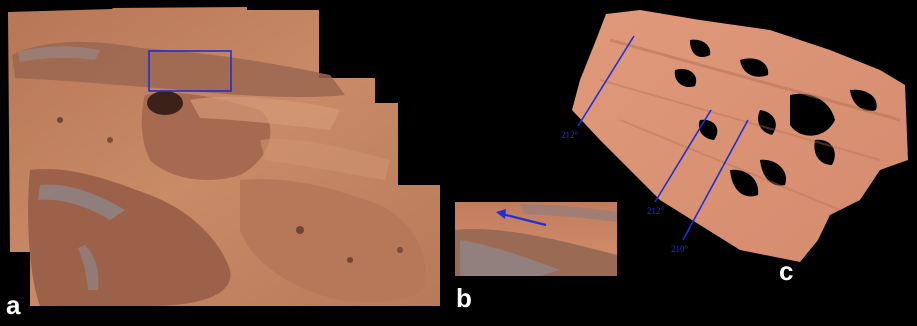 The height and width of the screenshot is (326, 917). I want to click on panel-label-b: b, so click(464, 298).